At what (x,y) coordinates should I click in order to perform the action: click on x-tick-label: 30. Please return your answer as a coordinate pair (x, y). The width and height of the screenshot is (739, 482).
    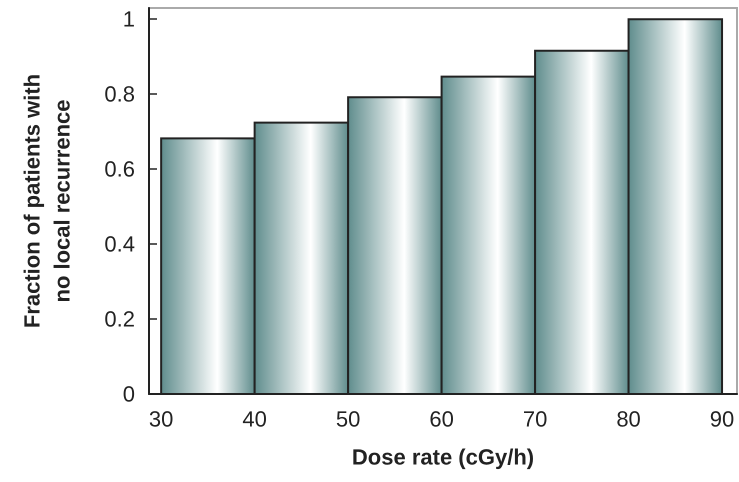
    Looking at the image, I should click on (161, 419).